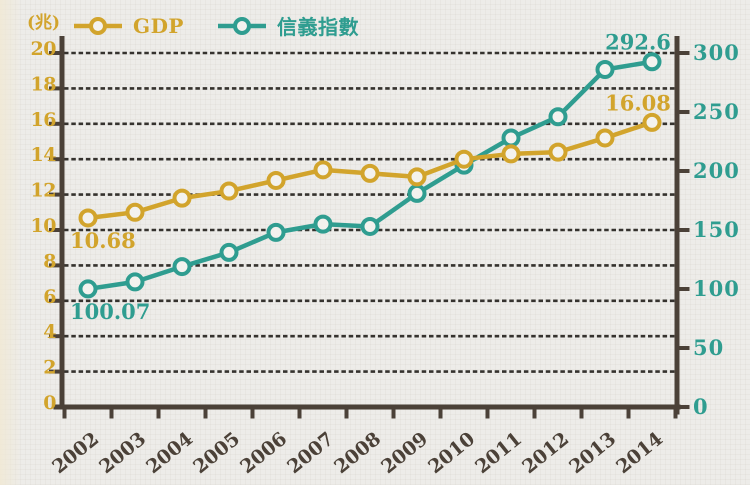 Image resolution: width=750 pixels, height=485 pixels. What do you see at coordinates (638, 102) in the screenshot?
I see `annotation-label: 16.08` at bounding box center [638, 102].